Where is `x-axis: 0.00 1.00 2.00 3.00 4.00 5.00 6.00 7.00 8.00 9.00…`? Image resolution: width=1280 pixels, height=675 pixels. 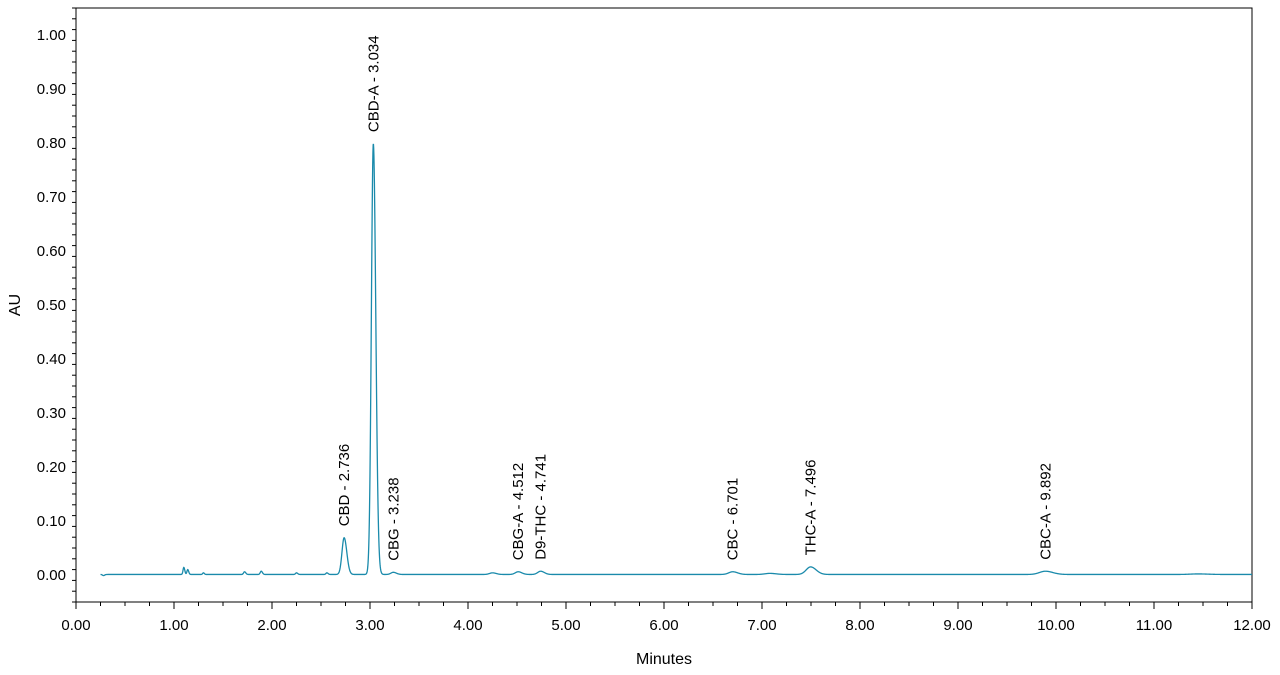 x-axis: 0.00 1.00 2.00 3.00 4.00 5.00 6.00 7.00 8.00 9.00… is located at coordinates (666, 618).